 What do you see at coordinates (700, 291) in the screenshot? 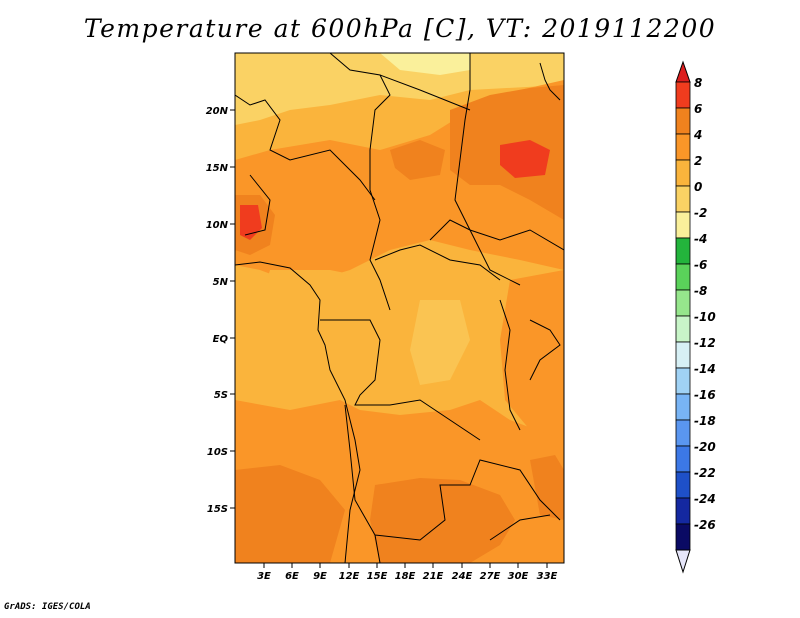
I see `colorbar-label: -8` at bounding box center [700, 291].